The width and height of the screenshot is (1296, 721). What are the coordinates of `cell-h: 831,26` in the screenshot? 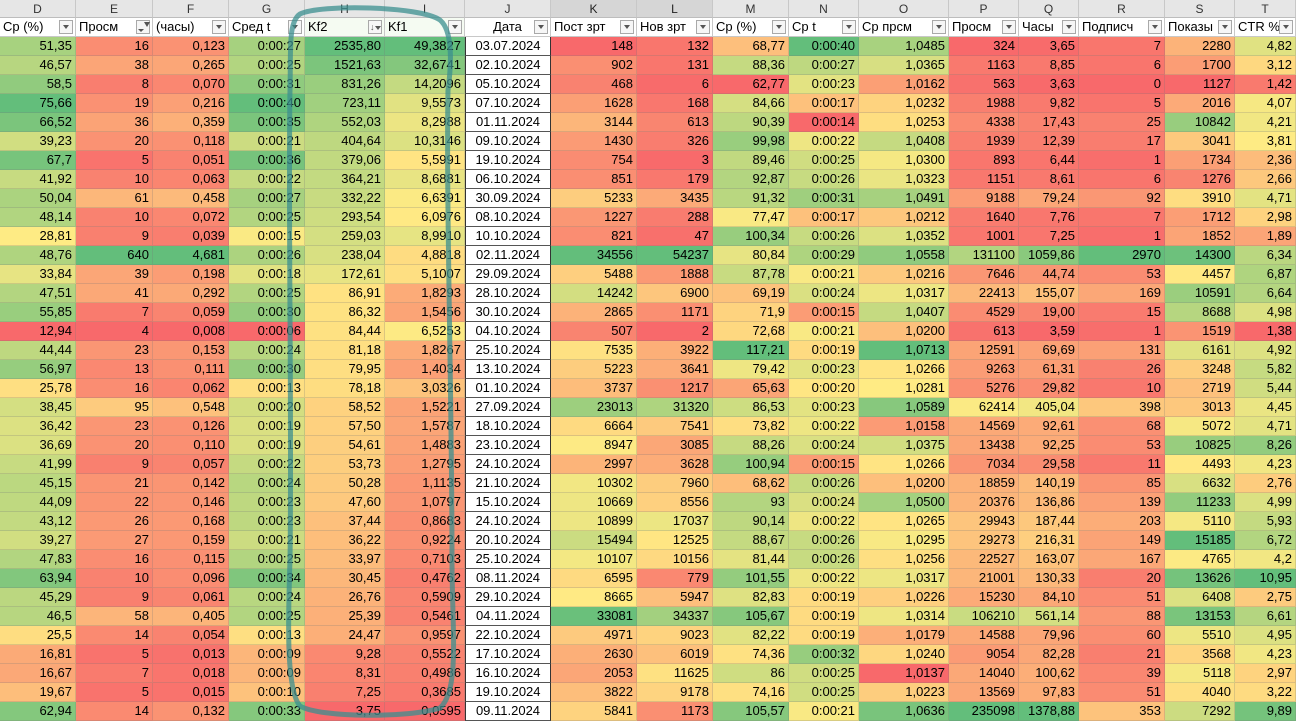 It's located at (345, 84).